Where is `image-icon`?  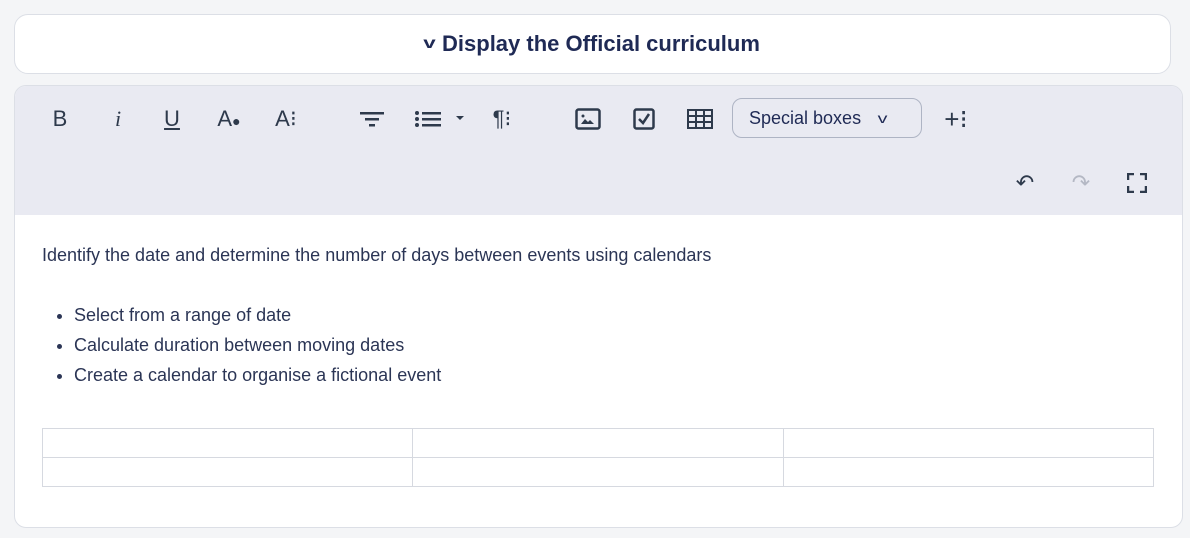 image-icon is located at coordinates (588, 119).